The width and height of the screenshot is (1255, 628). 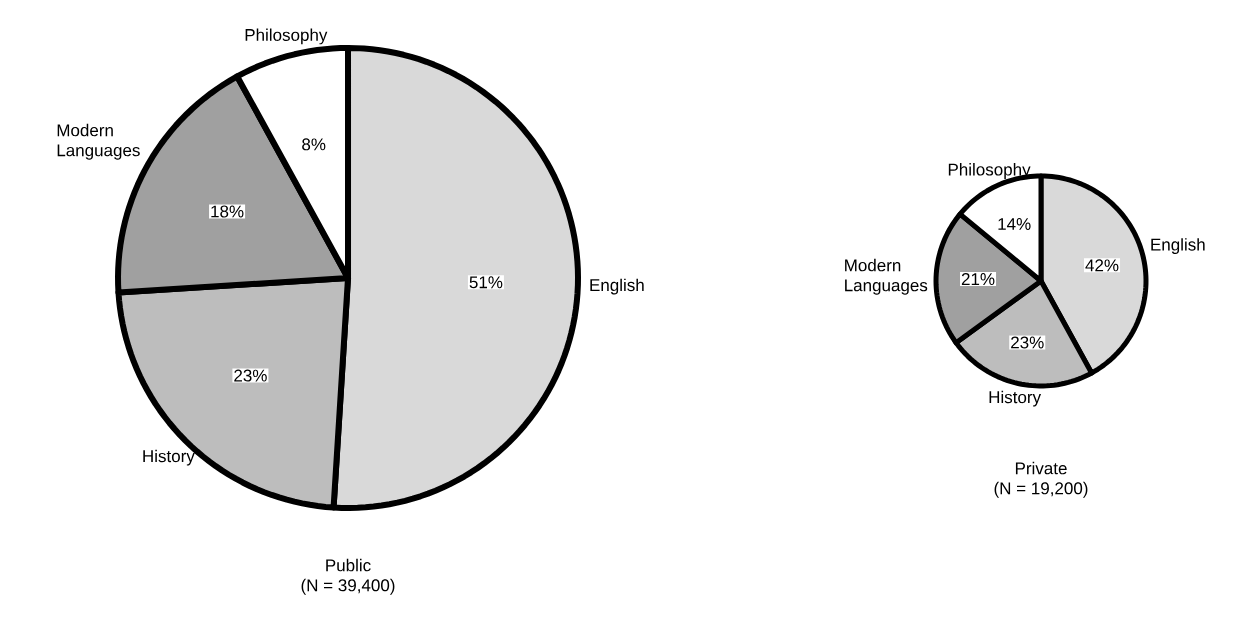 I want to click on data-label: 8%, so click(x=314, y=144).